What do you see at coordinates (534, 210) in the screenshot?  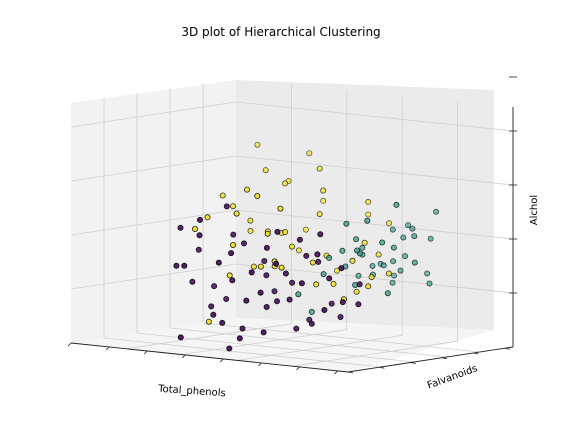 I see `z-axis-label: Alchol` at bounding box center [534, 210].